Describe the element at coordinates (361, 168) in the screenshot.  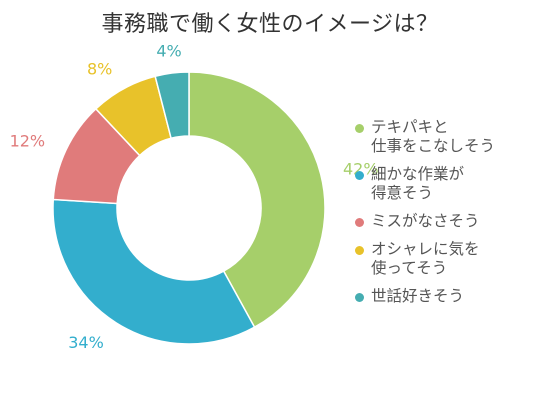
I see `slice-value-label: 42%` at that location.